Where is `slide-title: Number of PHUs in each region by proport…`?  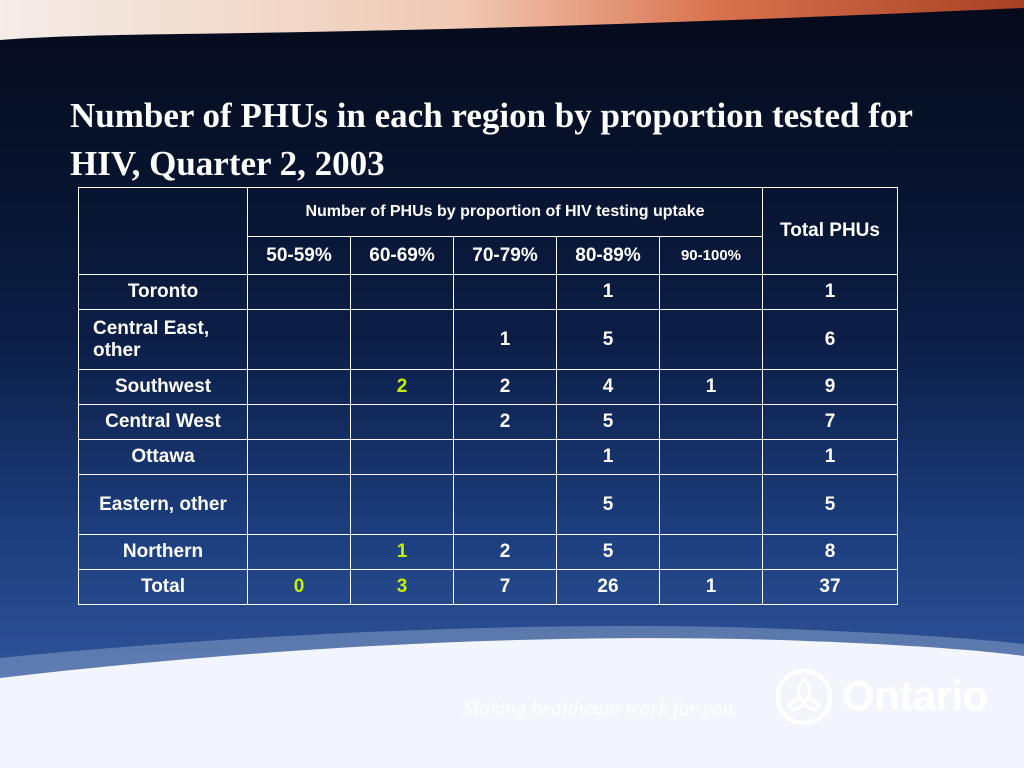 slide-title: Number of PHUs in each region by proport… is located at coordinates (491, 139).